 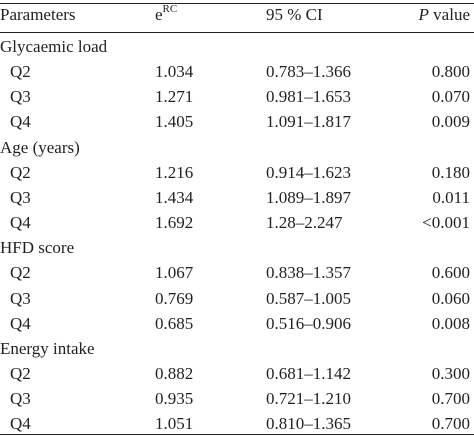 What do you see at coordinates (237, 434) in the screenshot?
I see `table-bottom-rule` at bounding box center [237, 434].